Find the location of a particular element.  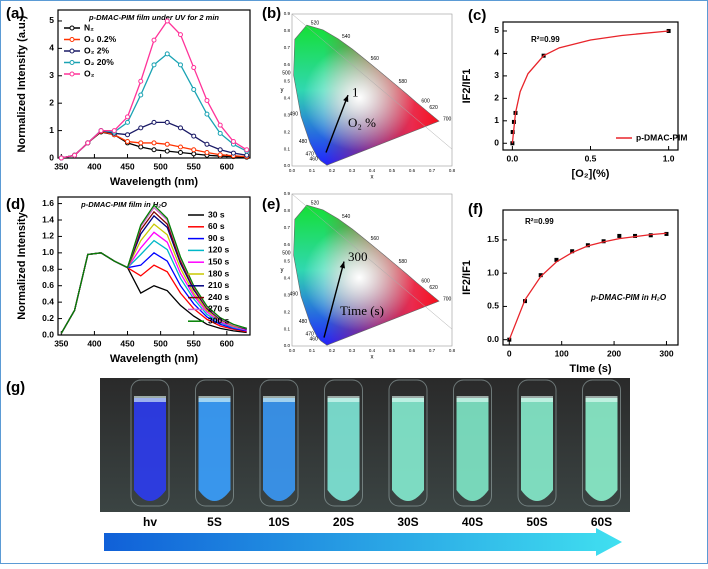

y-tick-label: 0.7 is located at coordinates (287, 227).